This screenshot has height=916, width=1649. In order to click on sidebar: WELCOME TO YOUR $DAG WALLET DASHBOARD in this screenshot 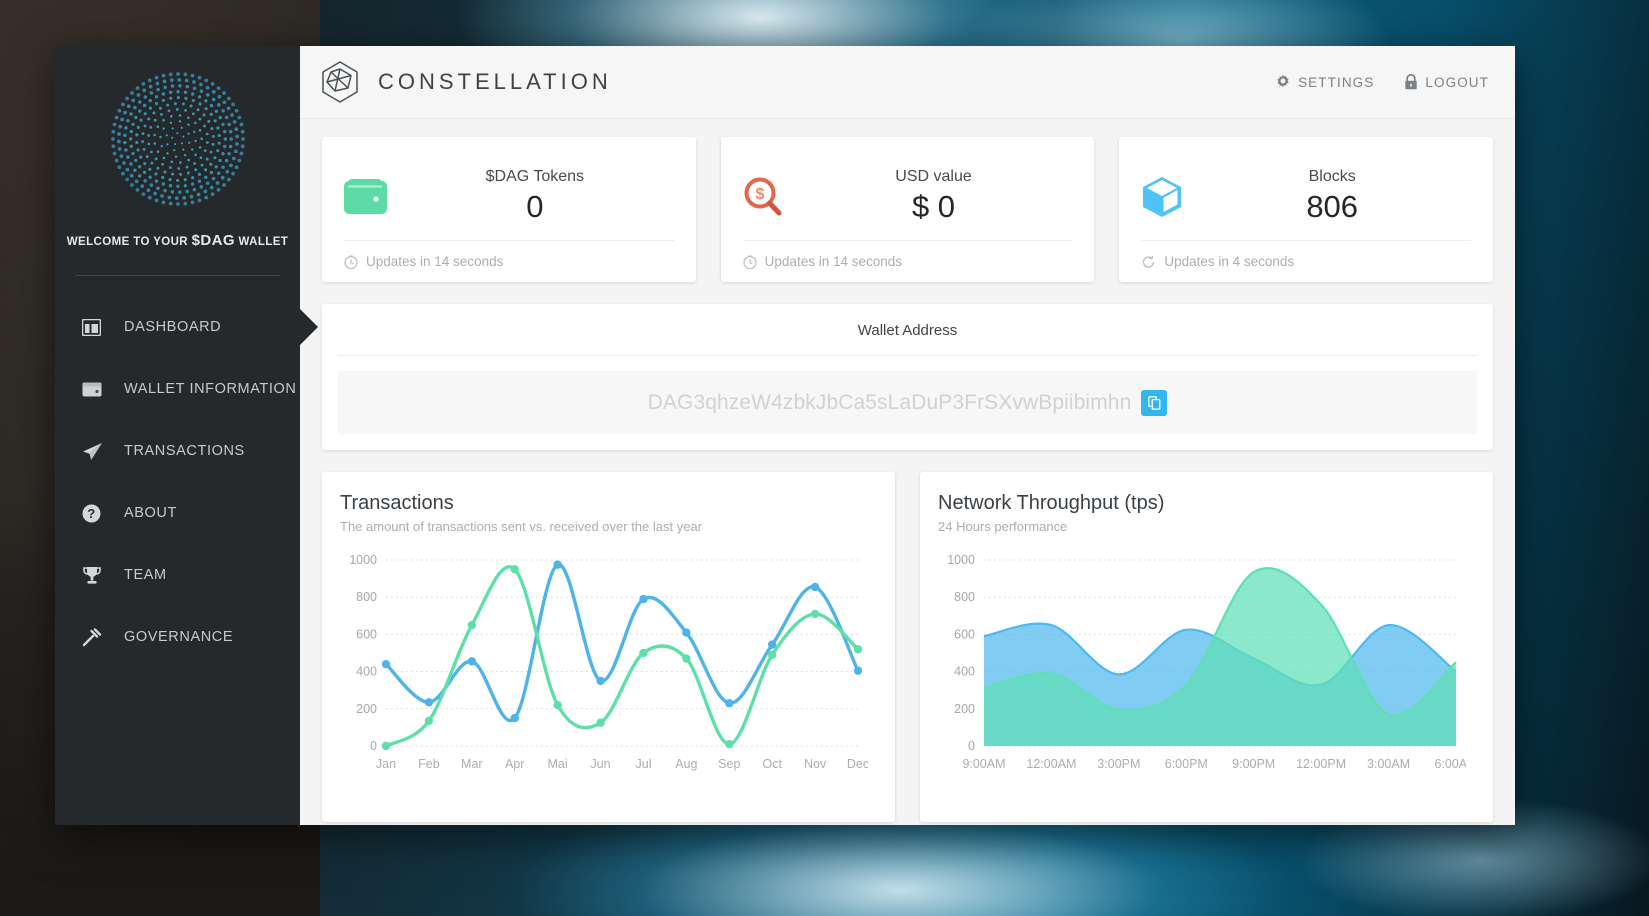, I will do `click(186, 435)`.